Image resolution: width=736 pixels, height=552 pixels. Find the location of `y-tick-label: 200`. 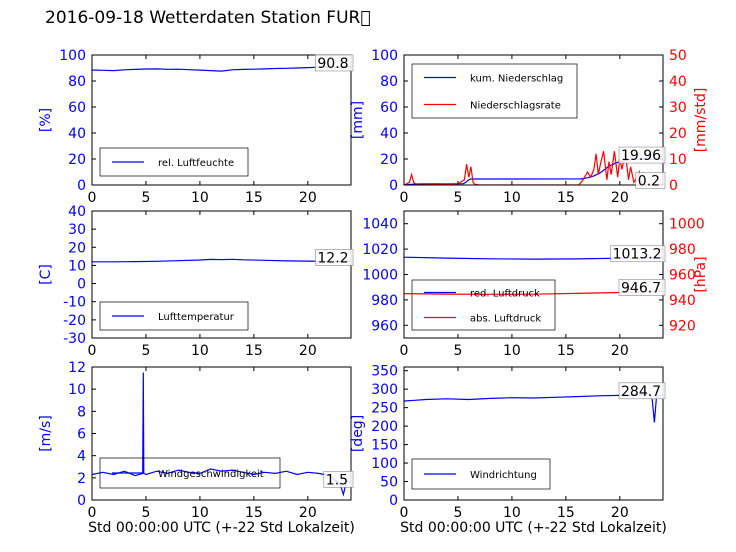

y-tick-label: 200 is located at coordinates (384, 427).